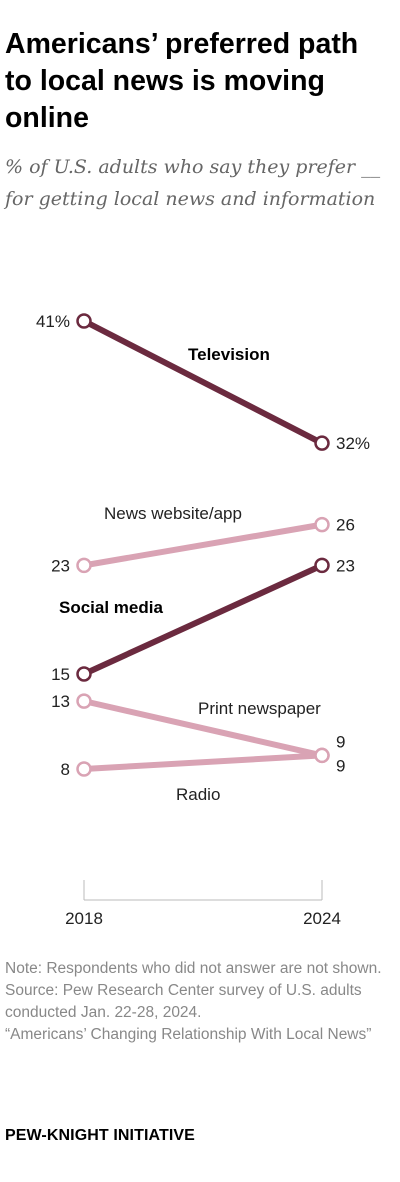  I want to click on point-news-website-app-2024, so click(322, 524).